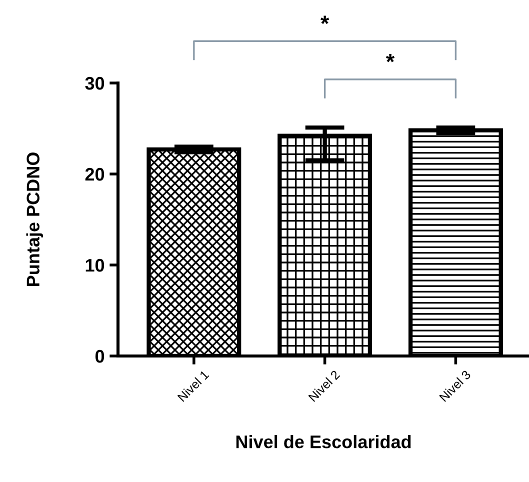 This screenshot has width=529, height=482. I want to click on y-tick-label: 10, so click(95, 265).